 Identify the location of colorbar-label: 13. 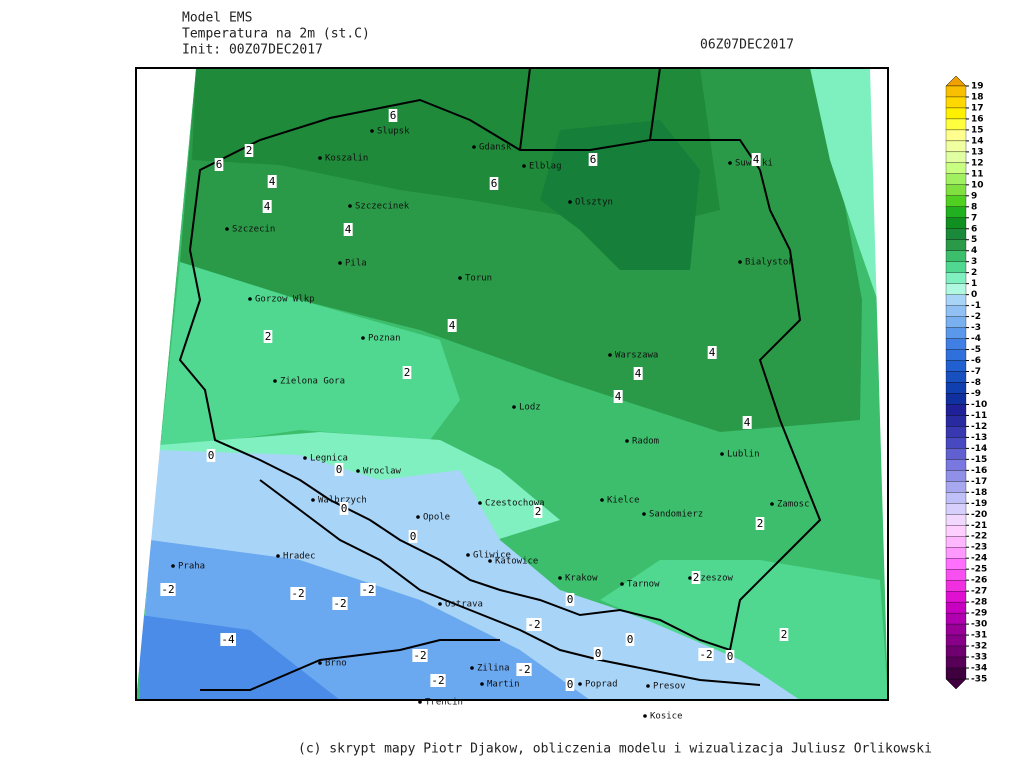
(977, 152).